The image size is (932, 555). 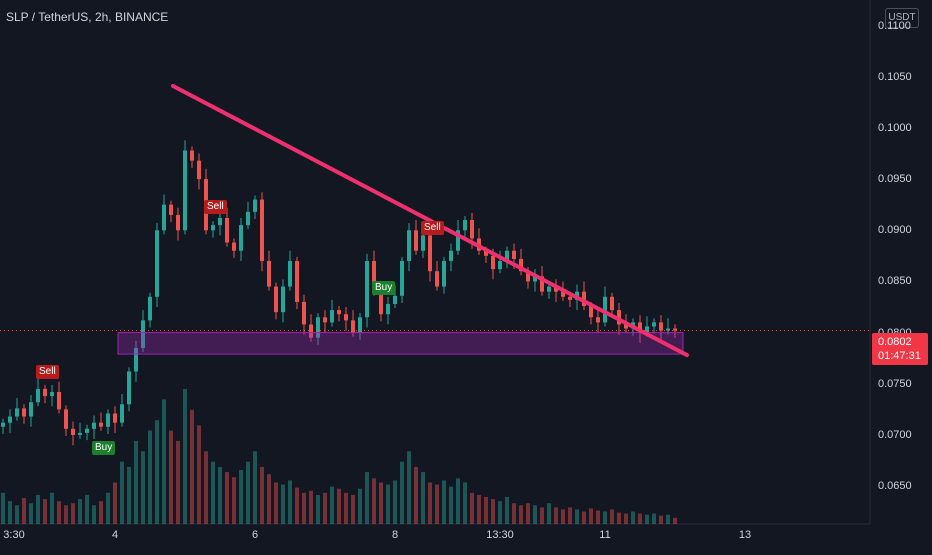 What do you see at coordinates (400, 343) in the screenshot?
I see `support-zone` at bounding box center [400, 343].